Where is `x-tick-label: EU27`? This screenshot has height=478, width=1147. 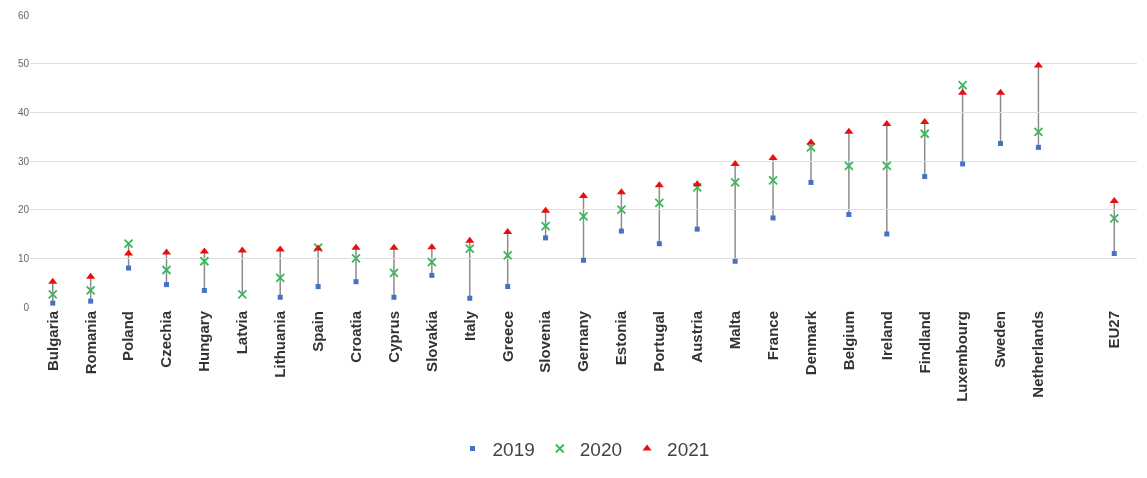
x-tick-label: EU27 is located at coordinates (1114, 330).